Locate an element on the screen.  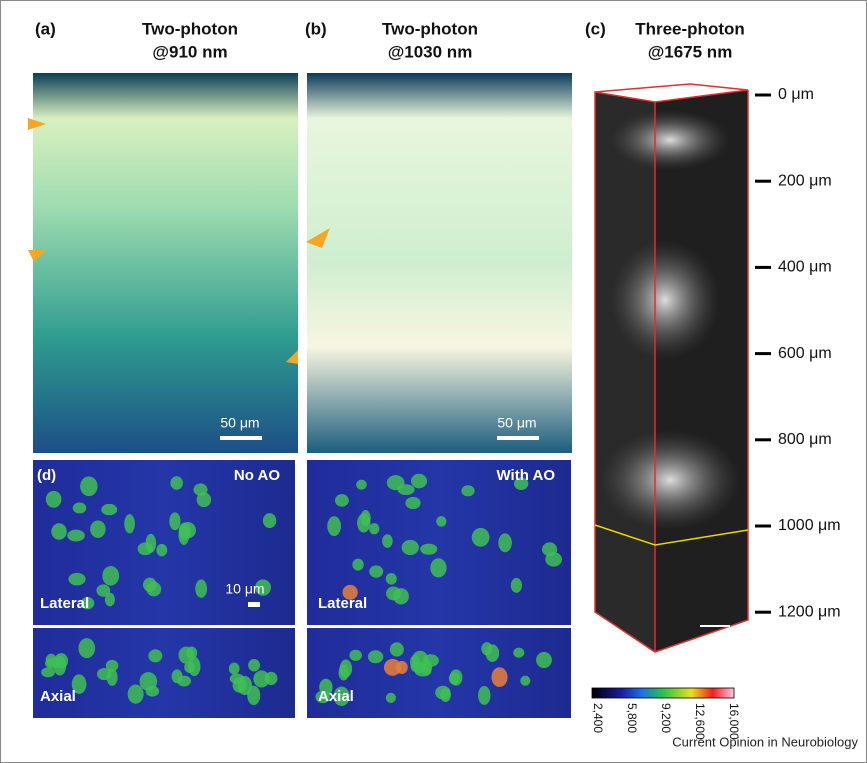
column-outline is located at coordinates (671, 368).